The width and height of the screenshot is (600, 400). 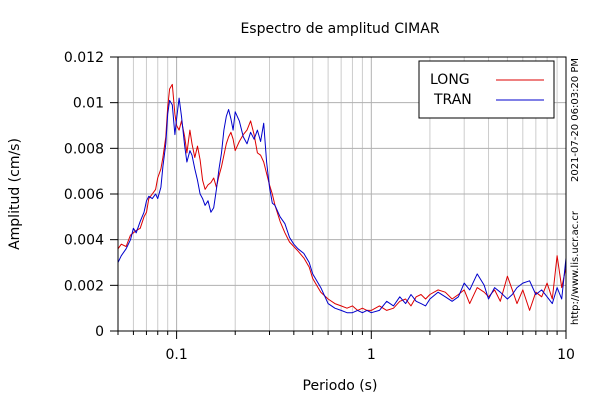 I want to click on legend-label-long: LONG, so click(x=450, y=80).